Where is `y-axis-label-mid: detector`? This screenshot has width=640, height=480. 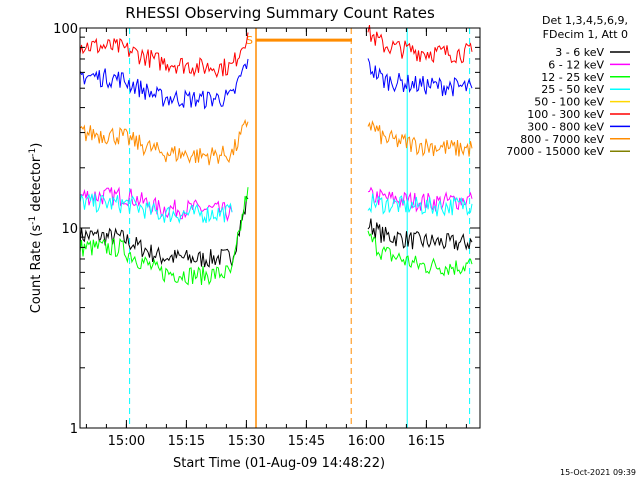
y-axis-label-mid: detector is located at coordinates (36, 186).